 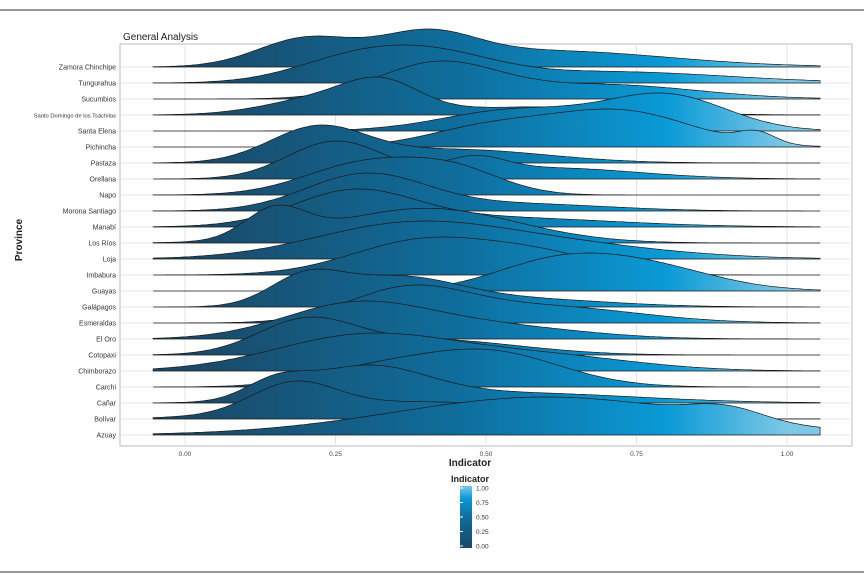 What do you see at coordinates (103, 164) in the screenshot?
I see `y-tick-label: Pastaza` at bounding box center [103, 164].